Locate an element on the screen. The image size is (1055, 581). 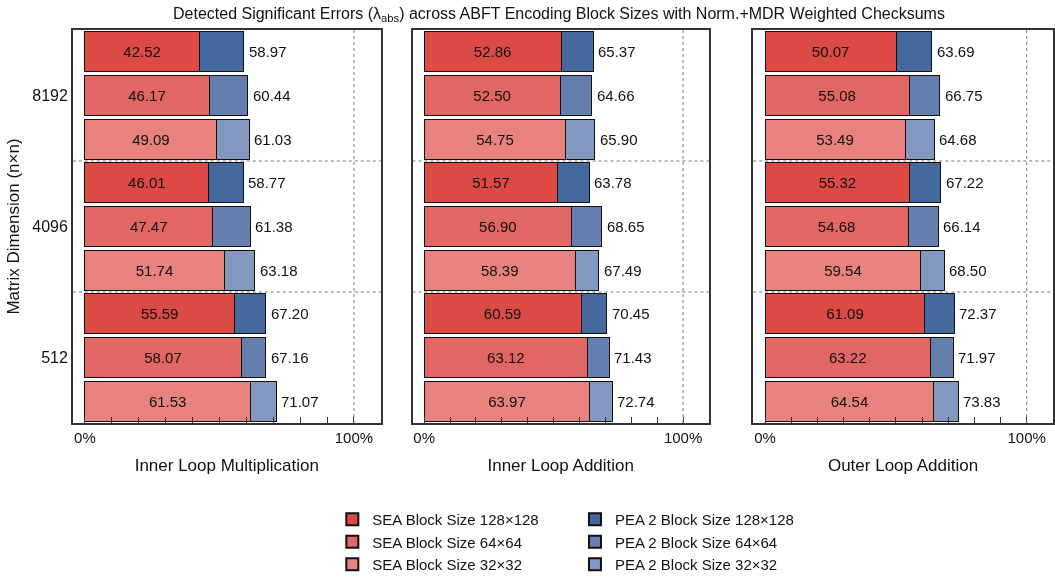
total-label: 72.37 is located at coordinates (978, 313).